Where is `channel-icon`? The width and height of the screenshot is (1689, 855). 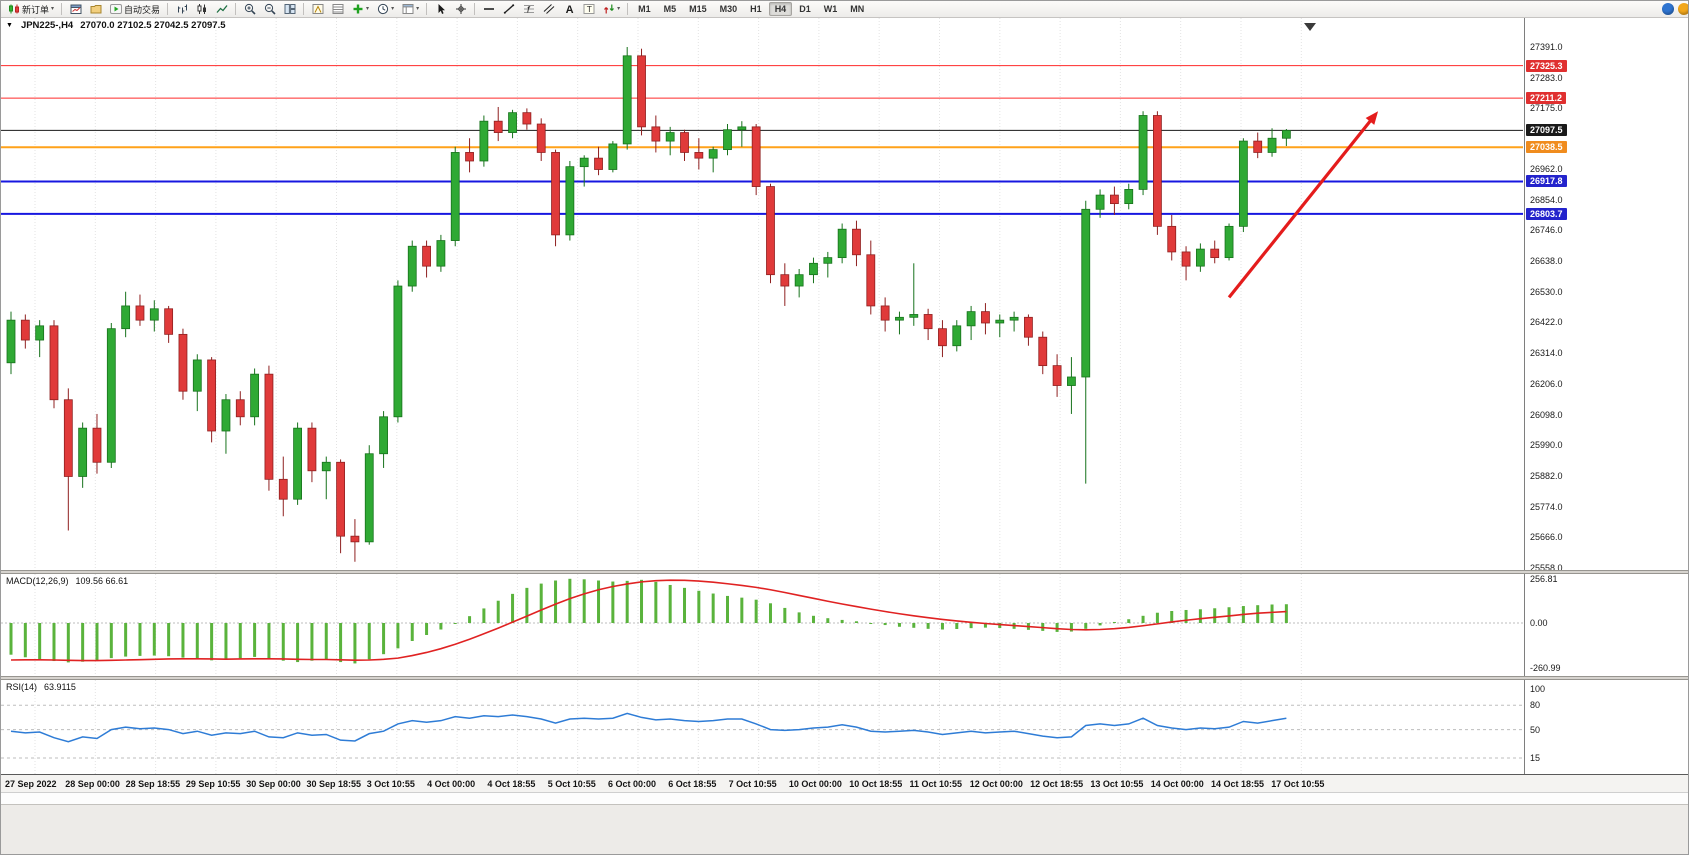 channel-icon is located at coordinates (548, 9).